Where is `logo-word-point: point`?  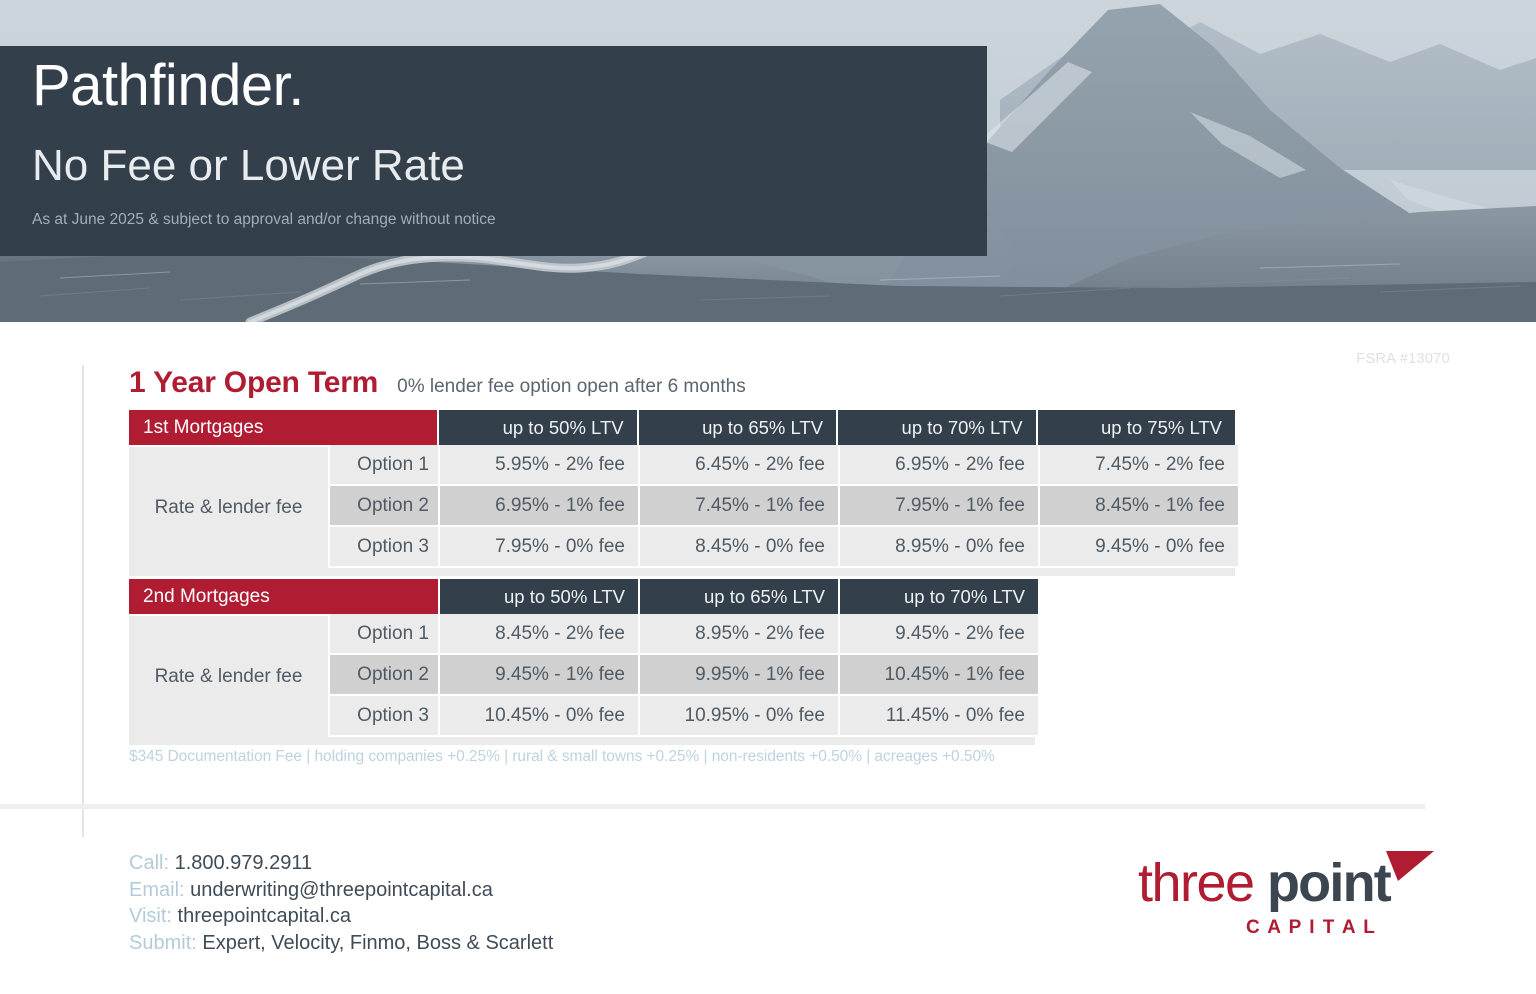
logo-word-point: point is located at coordinates (1329, 883).